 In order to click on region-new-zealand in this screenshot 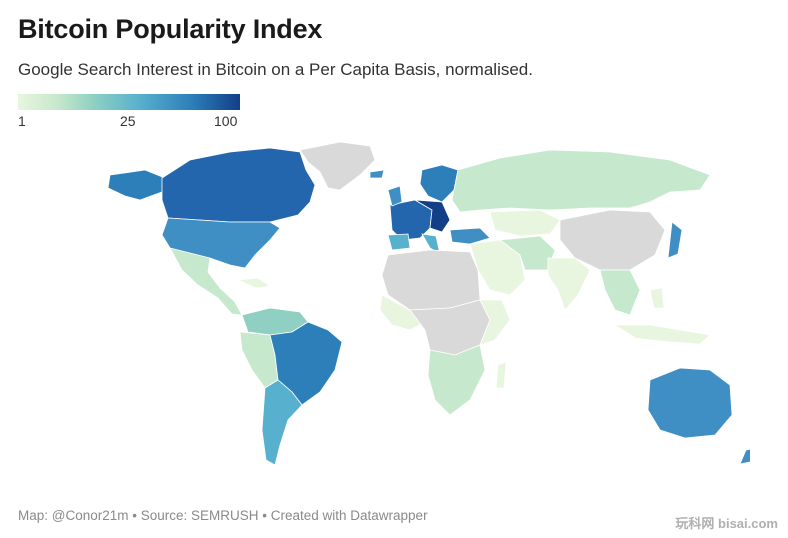, I will do `click(744, 446)`.